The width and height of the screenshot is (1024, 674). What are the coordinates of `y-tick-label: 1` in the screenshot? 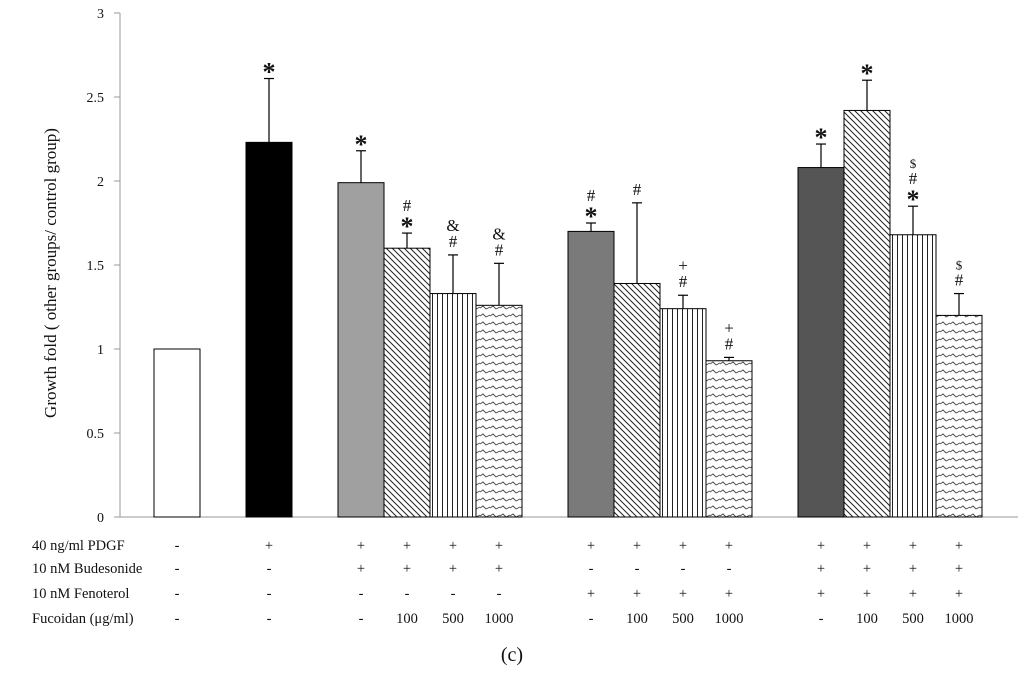 It's located at (100, 350).